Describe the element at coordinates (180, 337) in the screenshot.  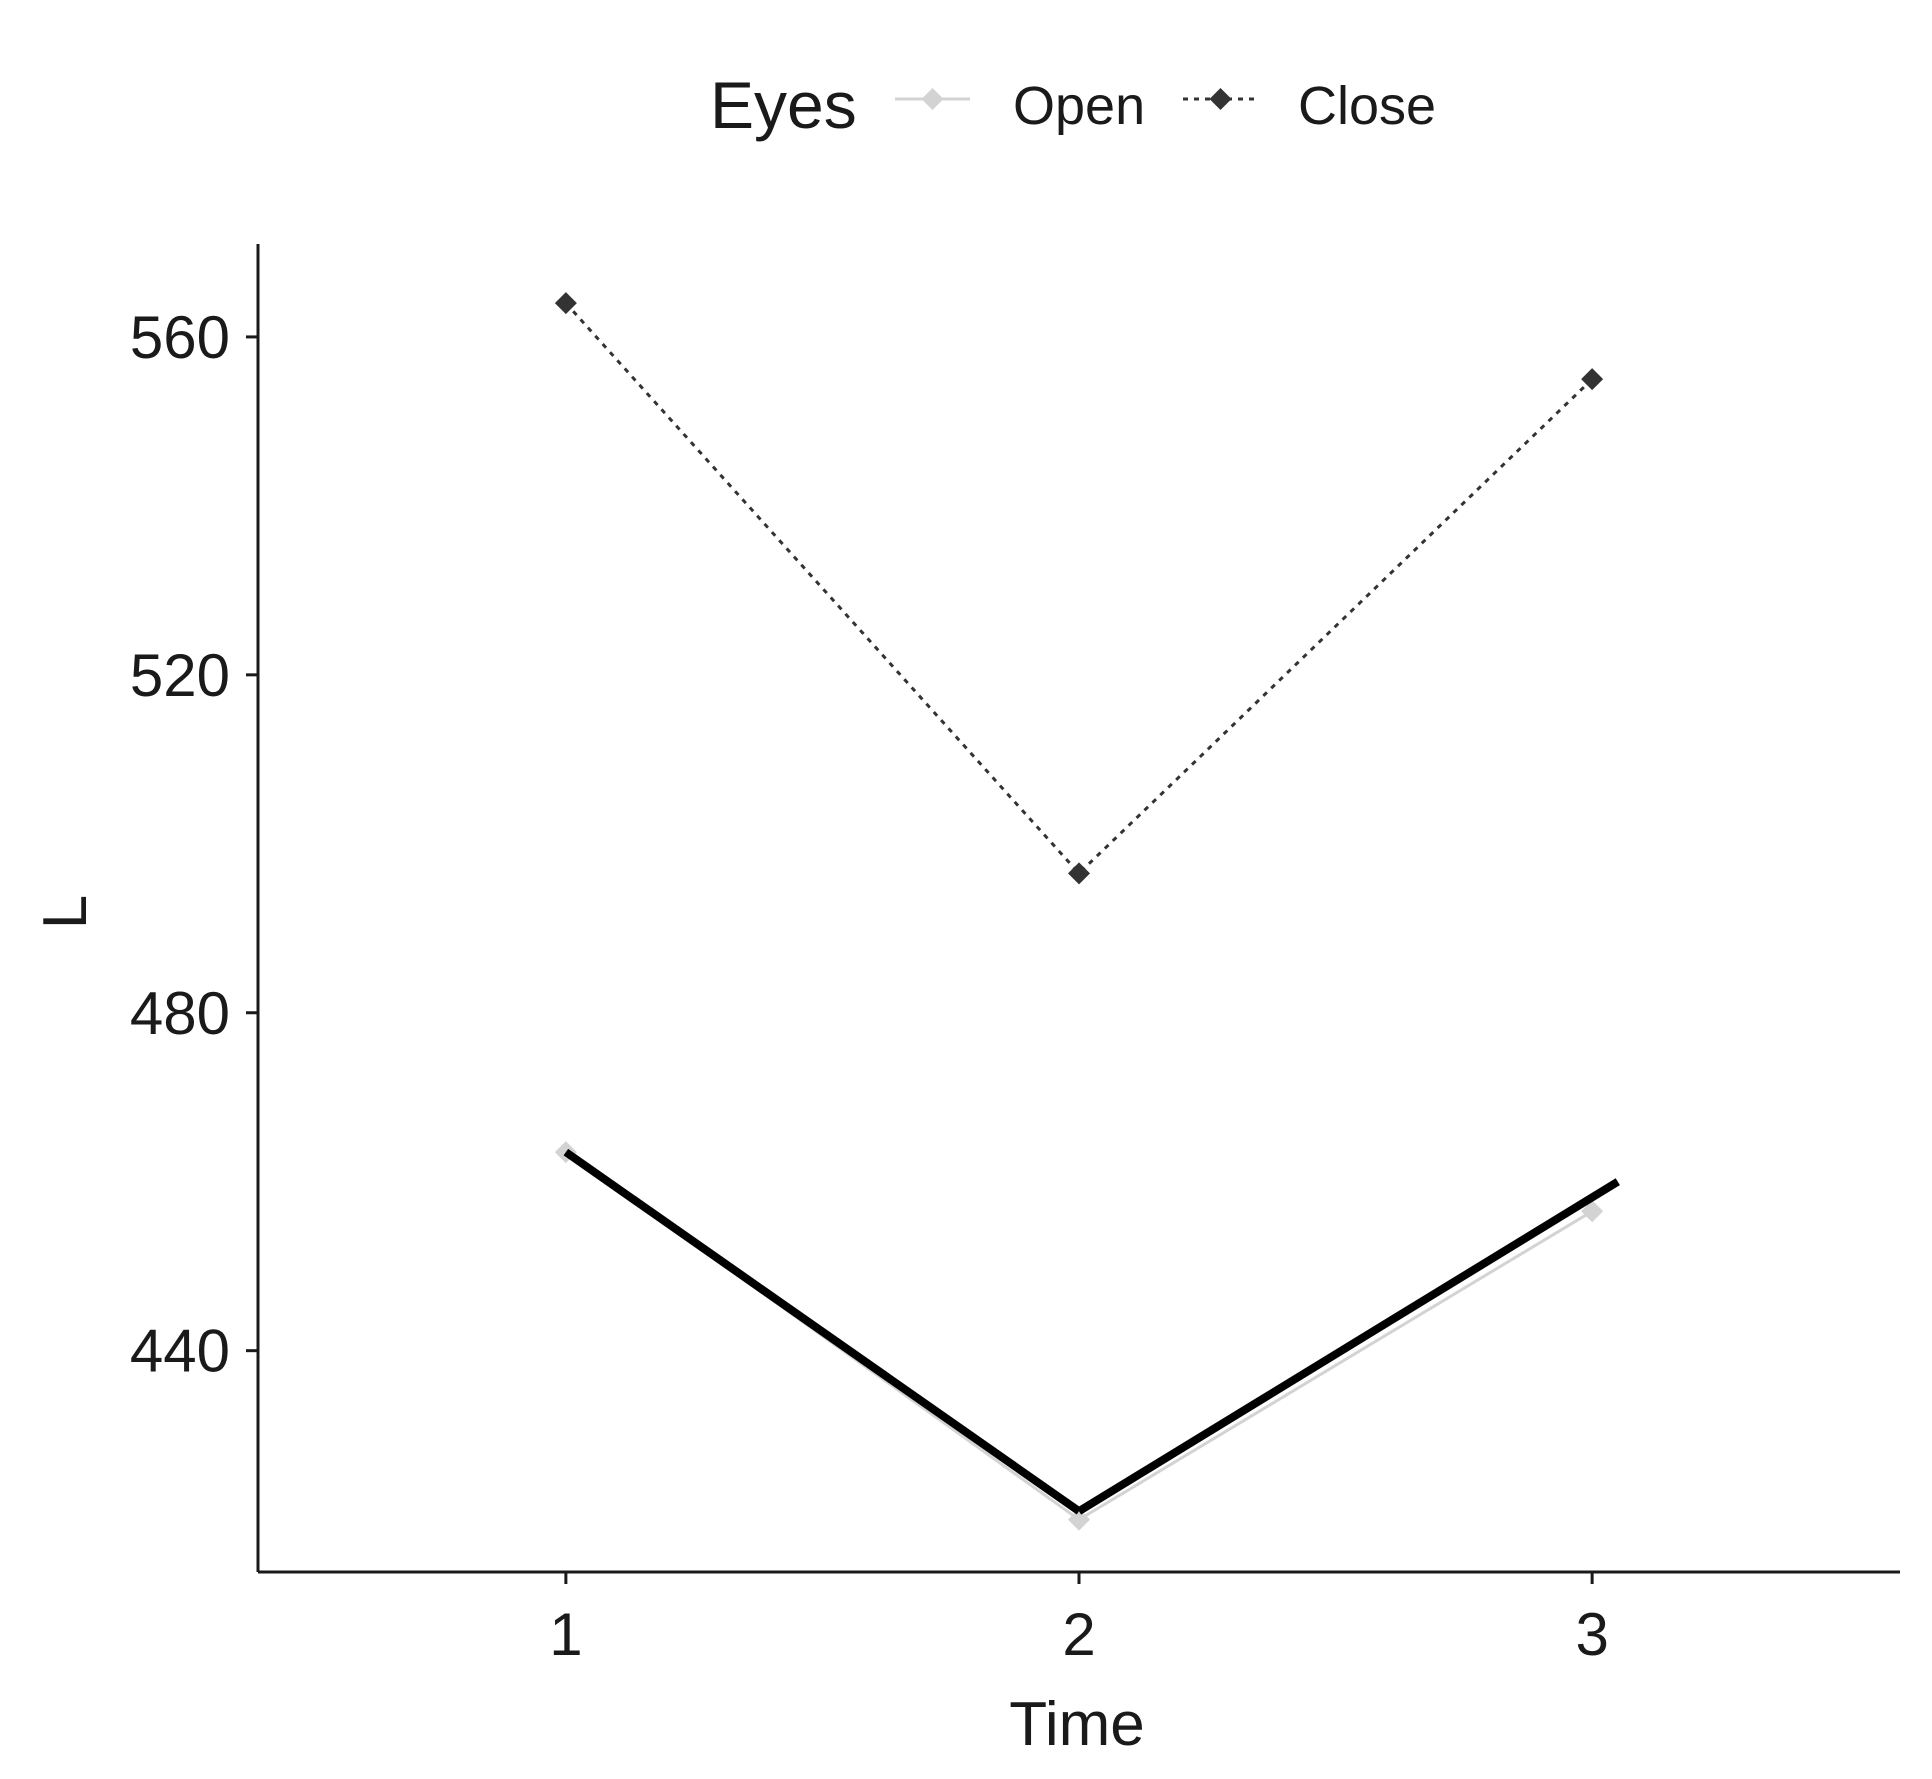
I see `y-tick-label: 560` at that location.